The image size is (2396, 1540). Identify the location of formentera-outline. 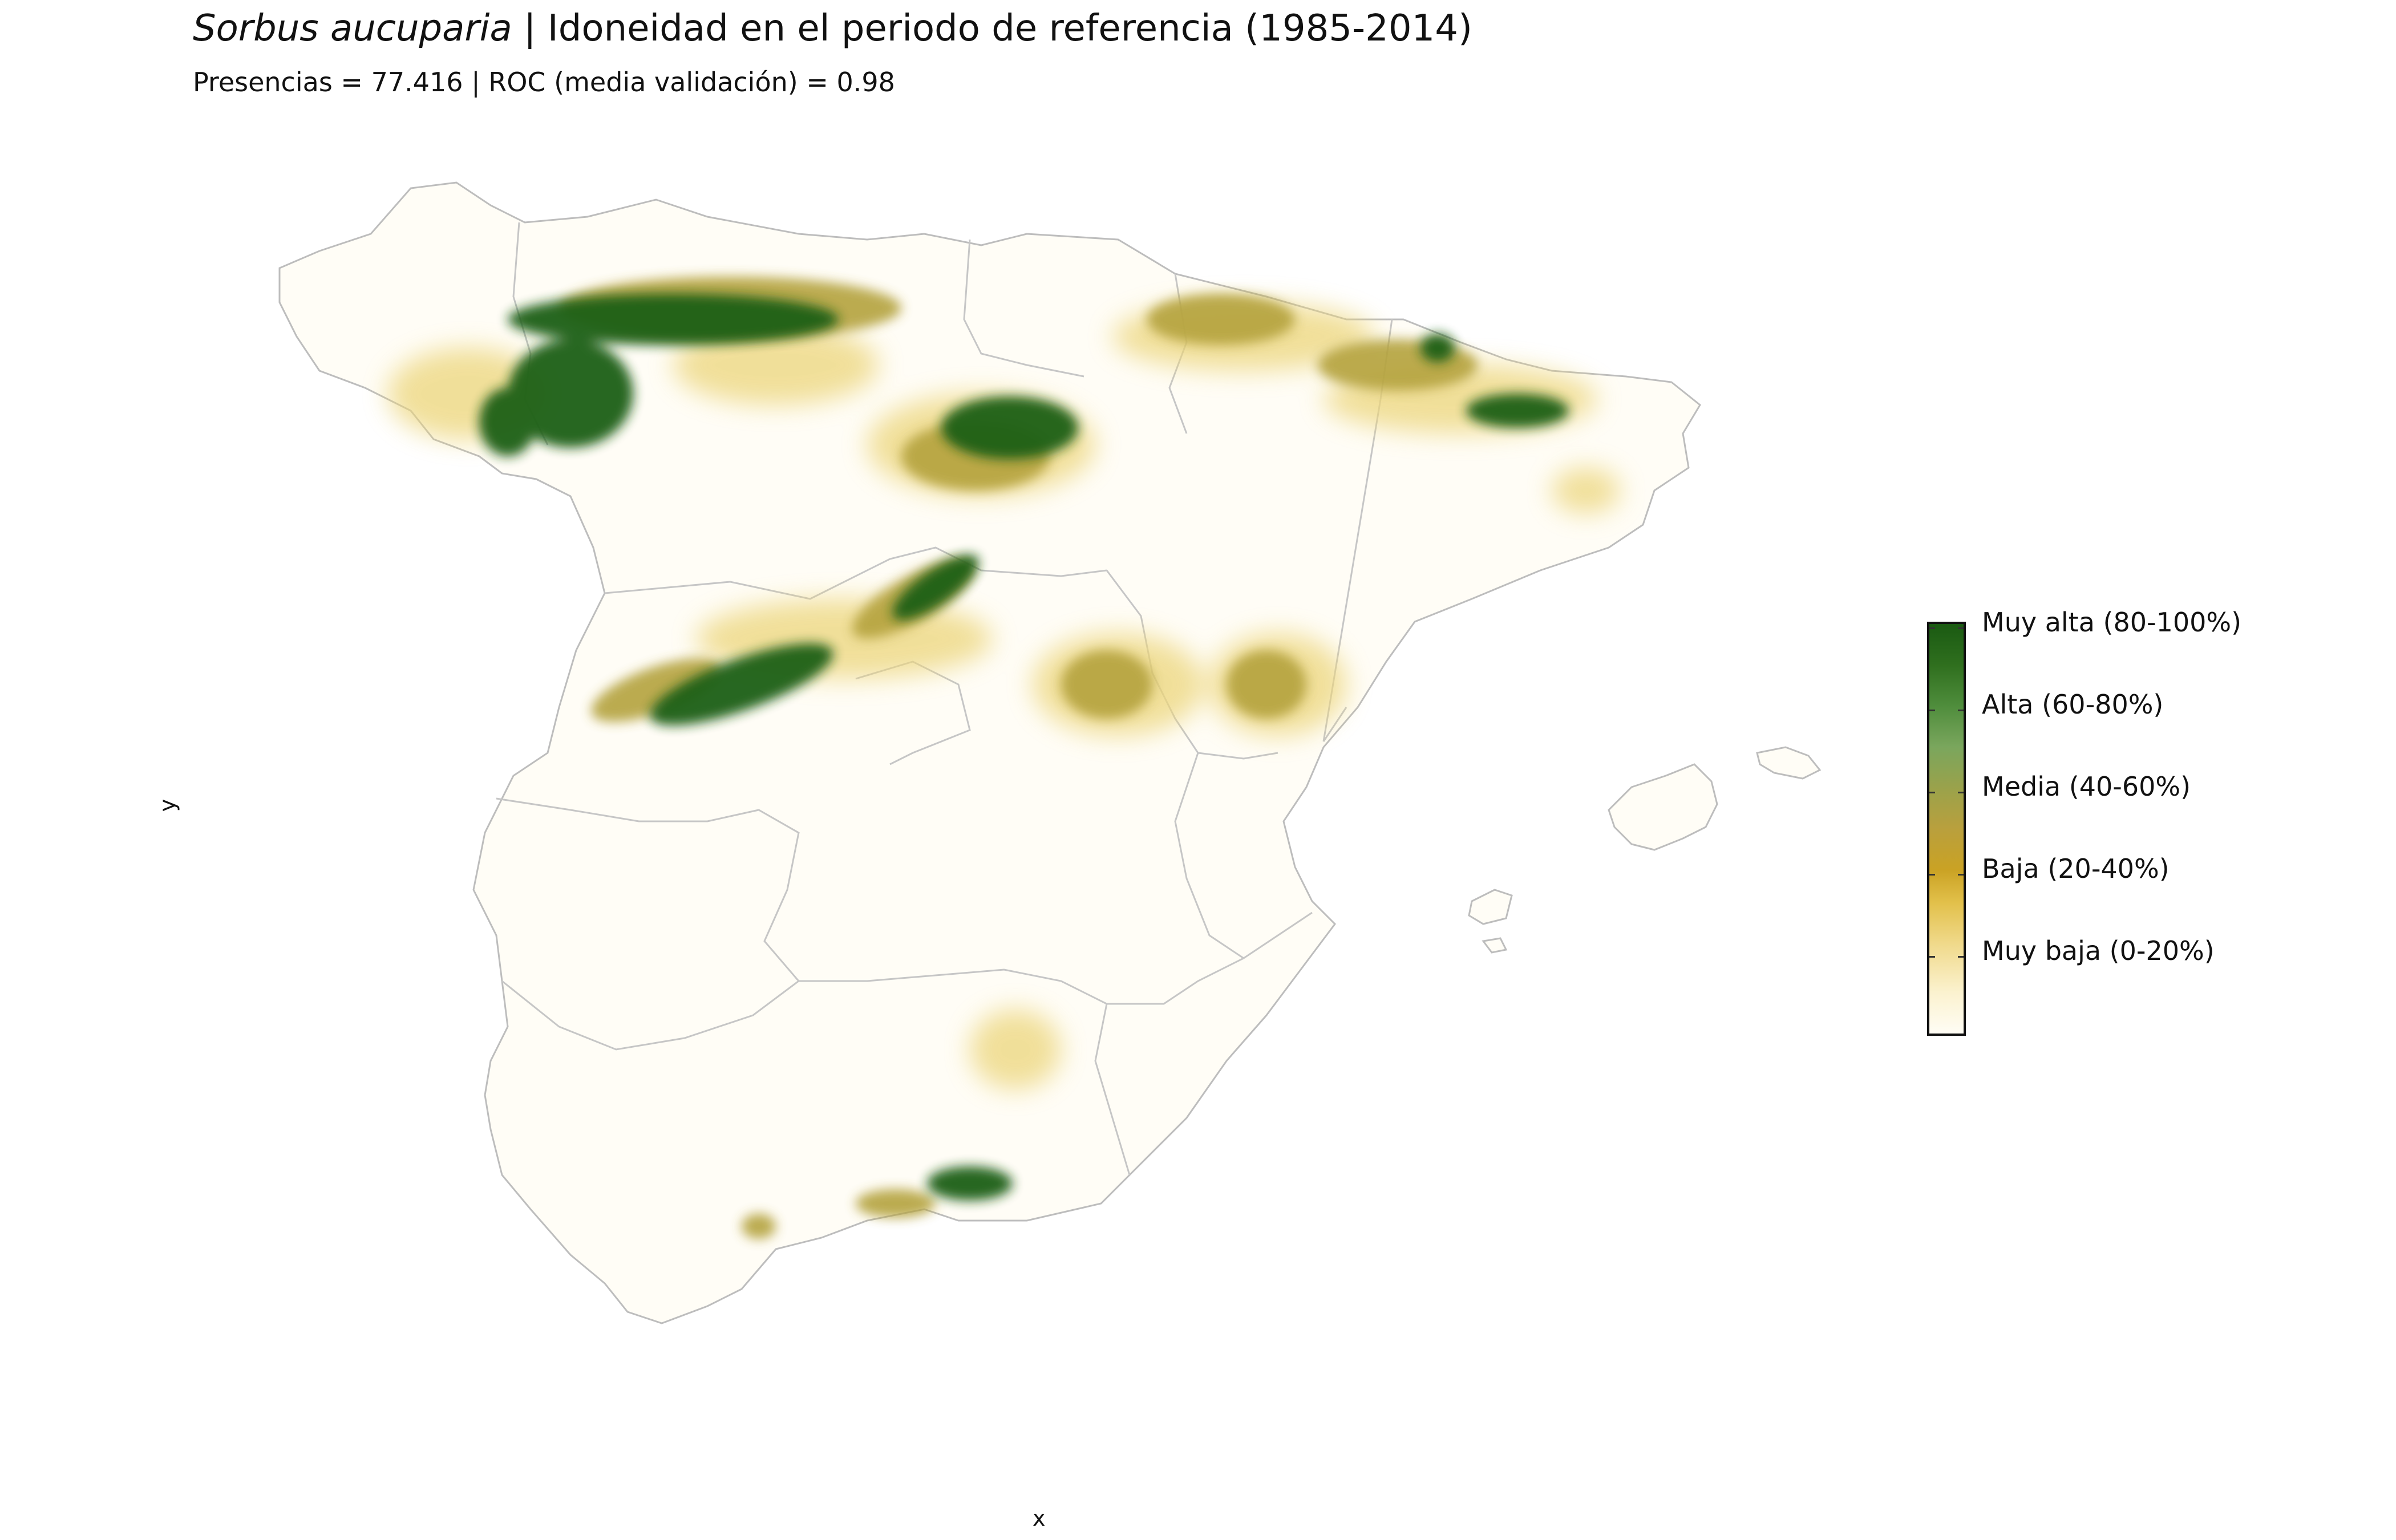
(1495, 946).